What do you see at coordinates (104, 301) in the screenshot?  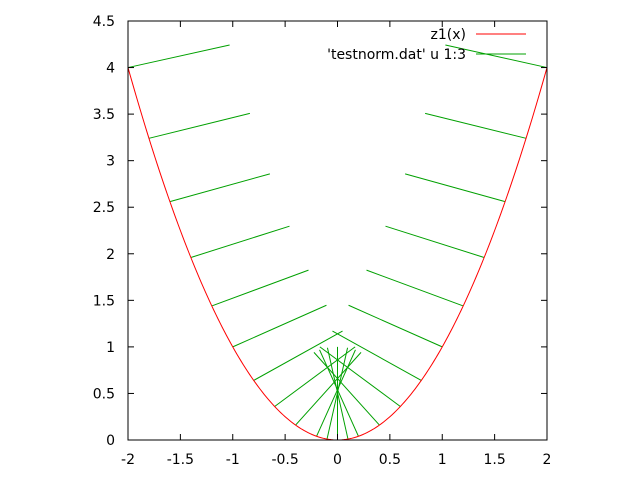 I see `y-tick-label: 1.5` at bounding box center [104, 301].